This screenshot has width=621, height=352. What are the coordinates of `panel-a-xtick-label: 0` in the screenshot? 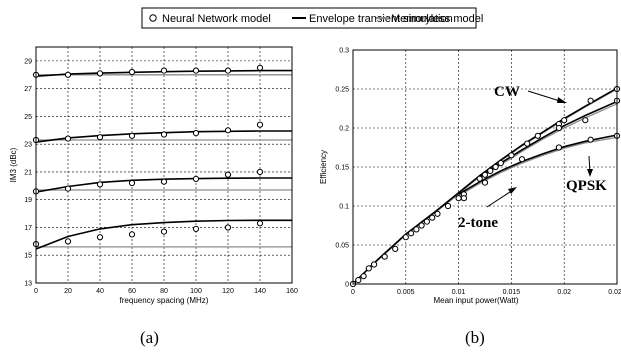 It's located at (36, 291).